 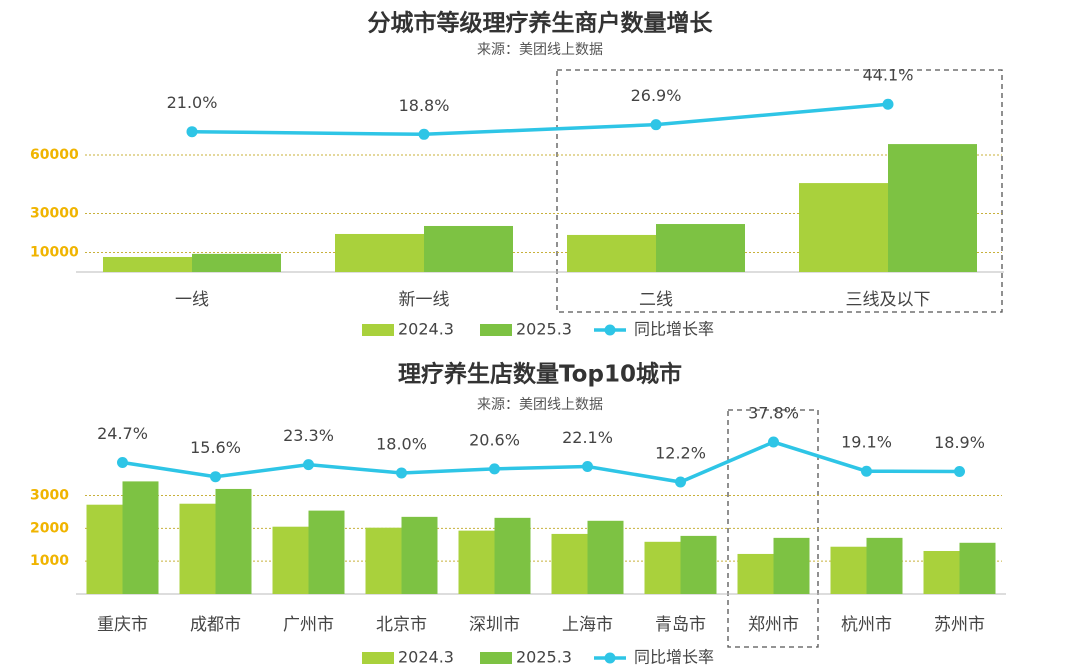 What do you see at coordinates (308, 435) in the screenshot?
I see `data-label: 23.3%` at bounding box center [308, 435].